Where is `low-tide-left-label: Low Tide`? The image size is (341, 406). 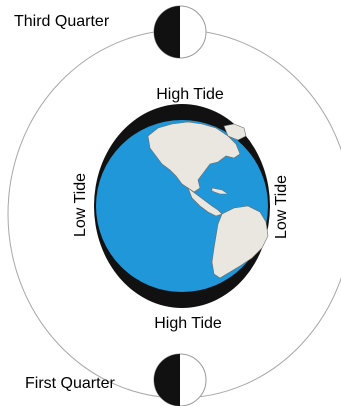
low-tide-left-label: Low Tide is located at coordinates (80, 205).